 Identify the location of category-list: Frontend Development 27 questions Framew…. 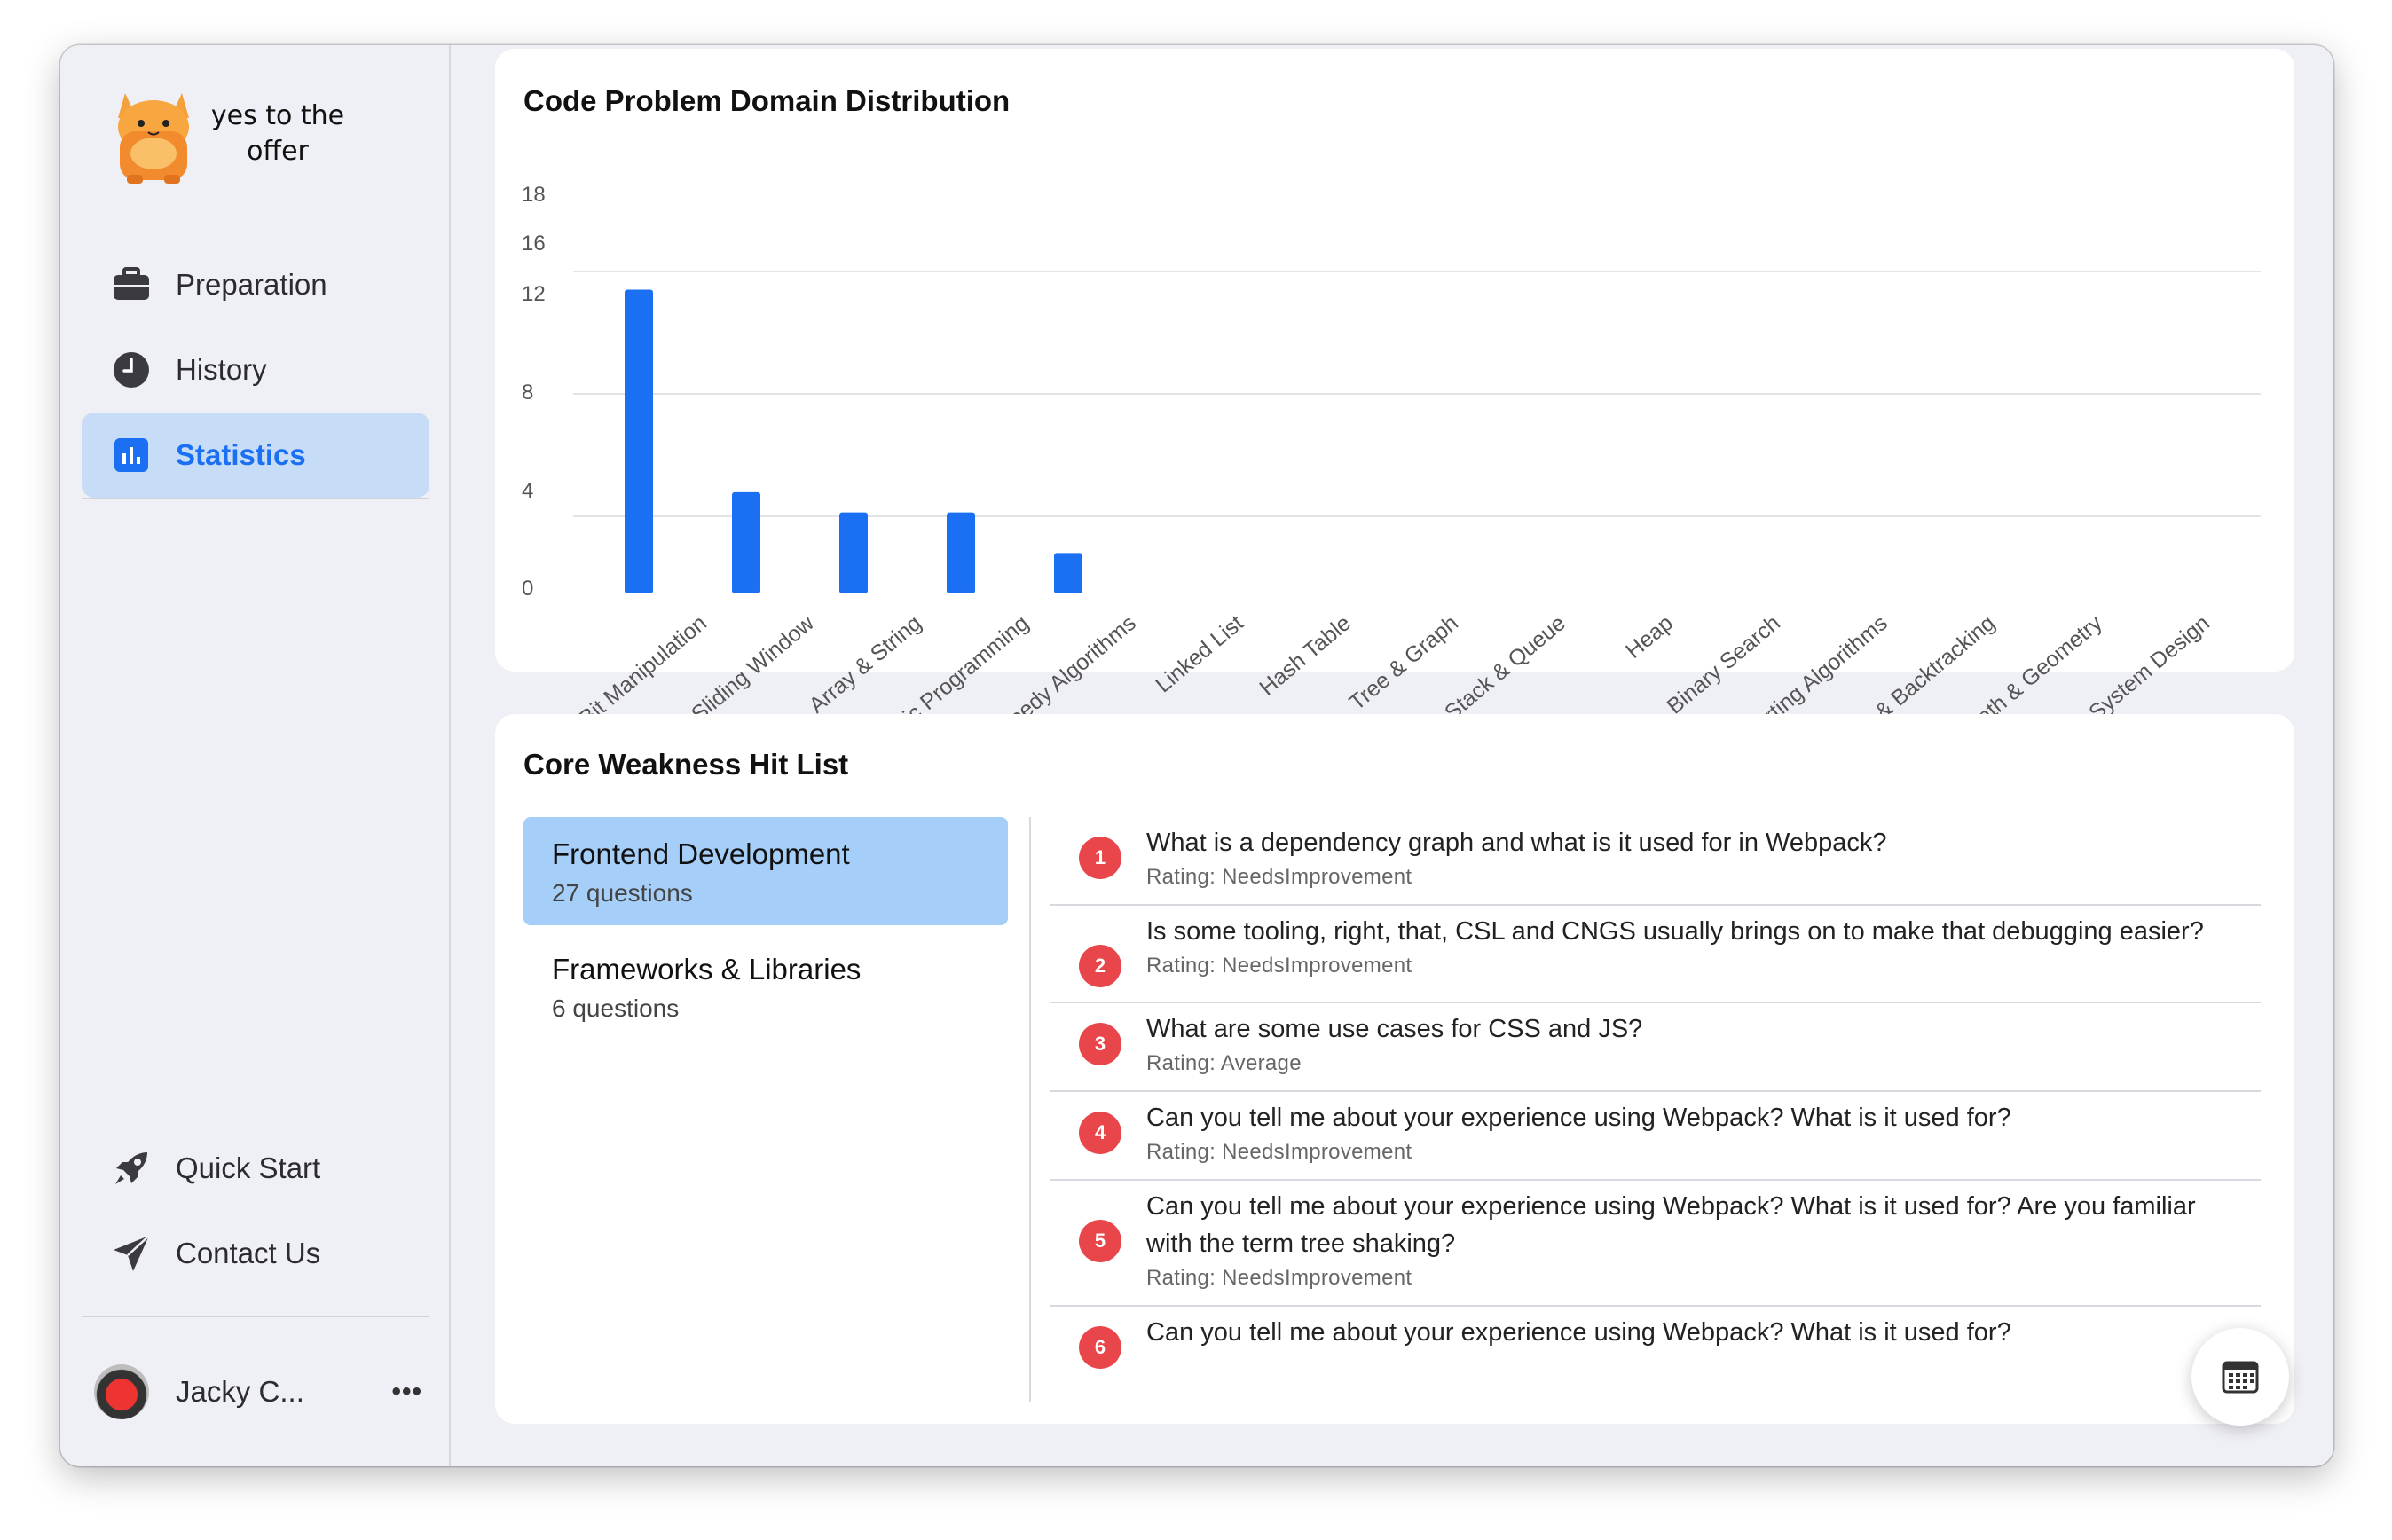
(765, 932).